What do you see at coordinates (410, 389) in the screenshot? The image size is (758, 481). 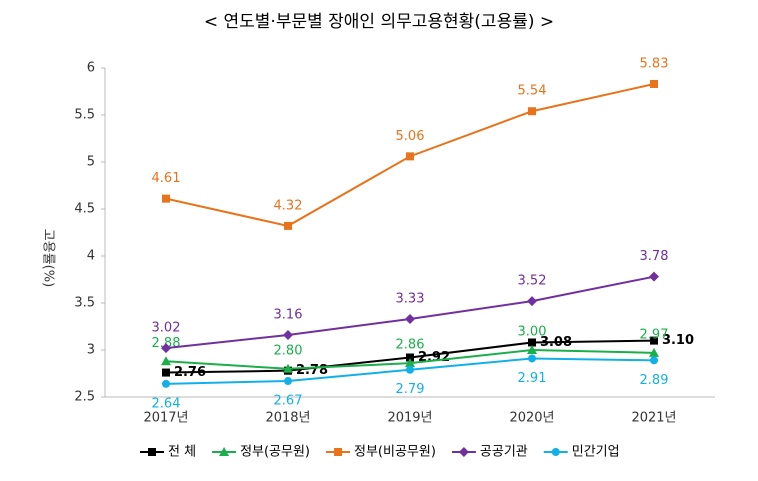 I see `data-label: 2.79` at bounding box center [410, 389].